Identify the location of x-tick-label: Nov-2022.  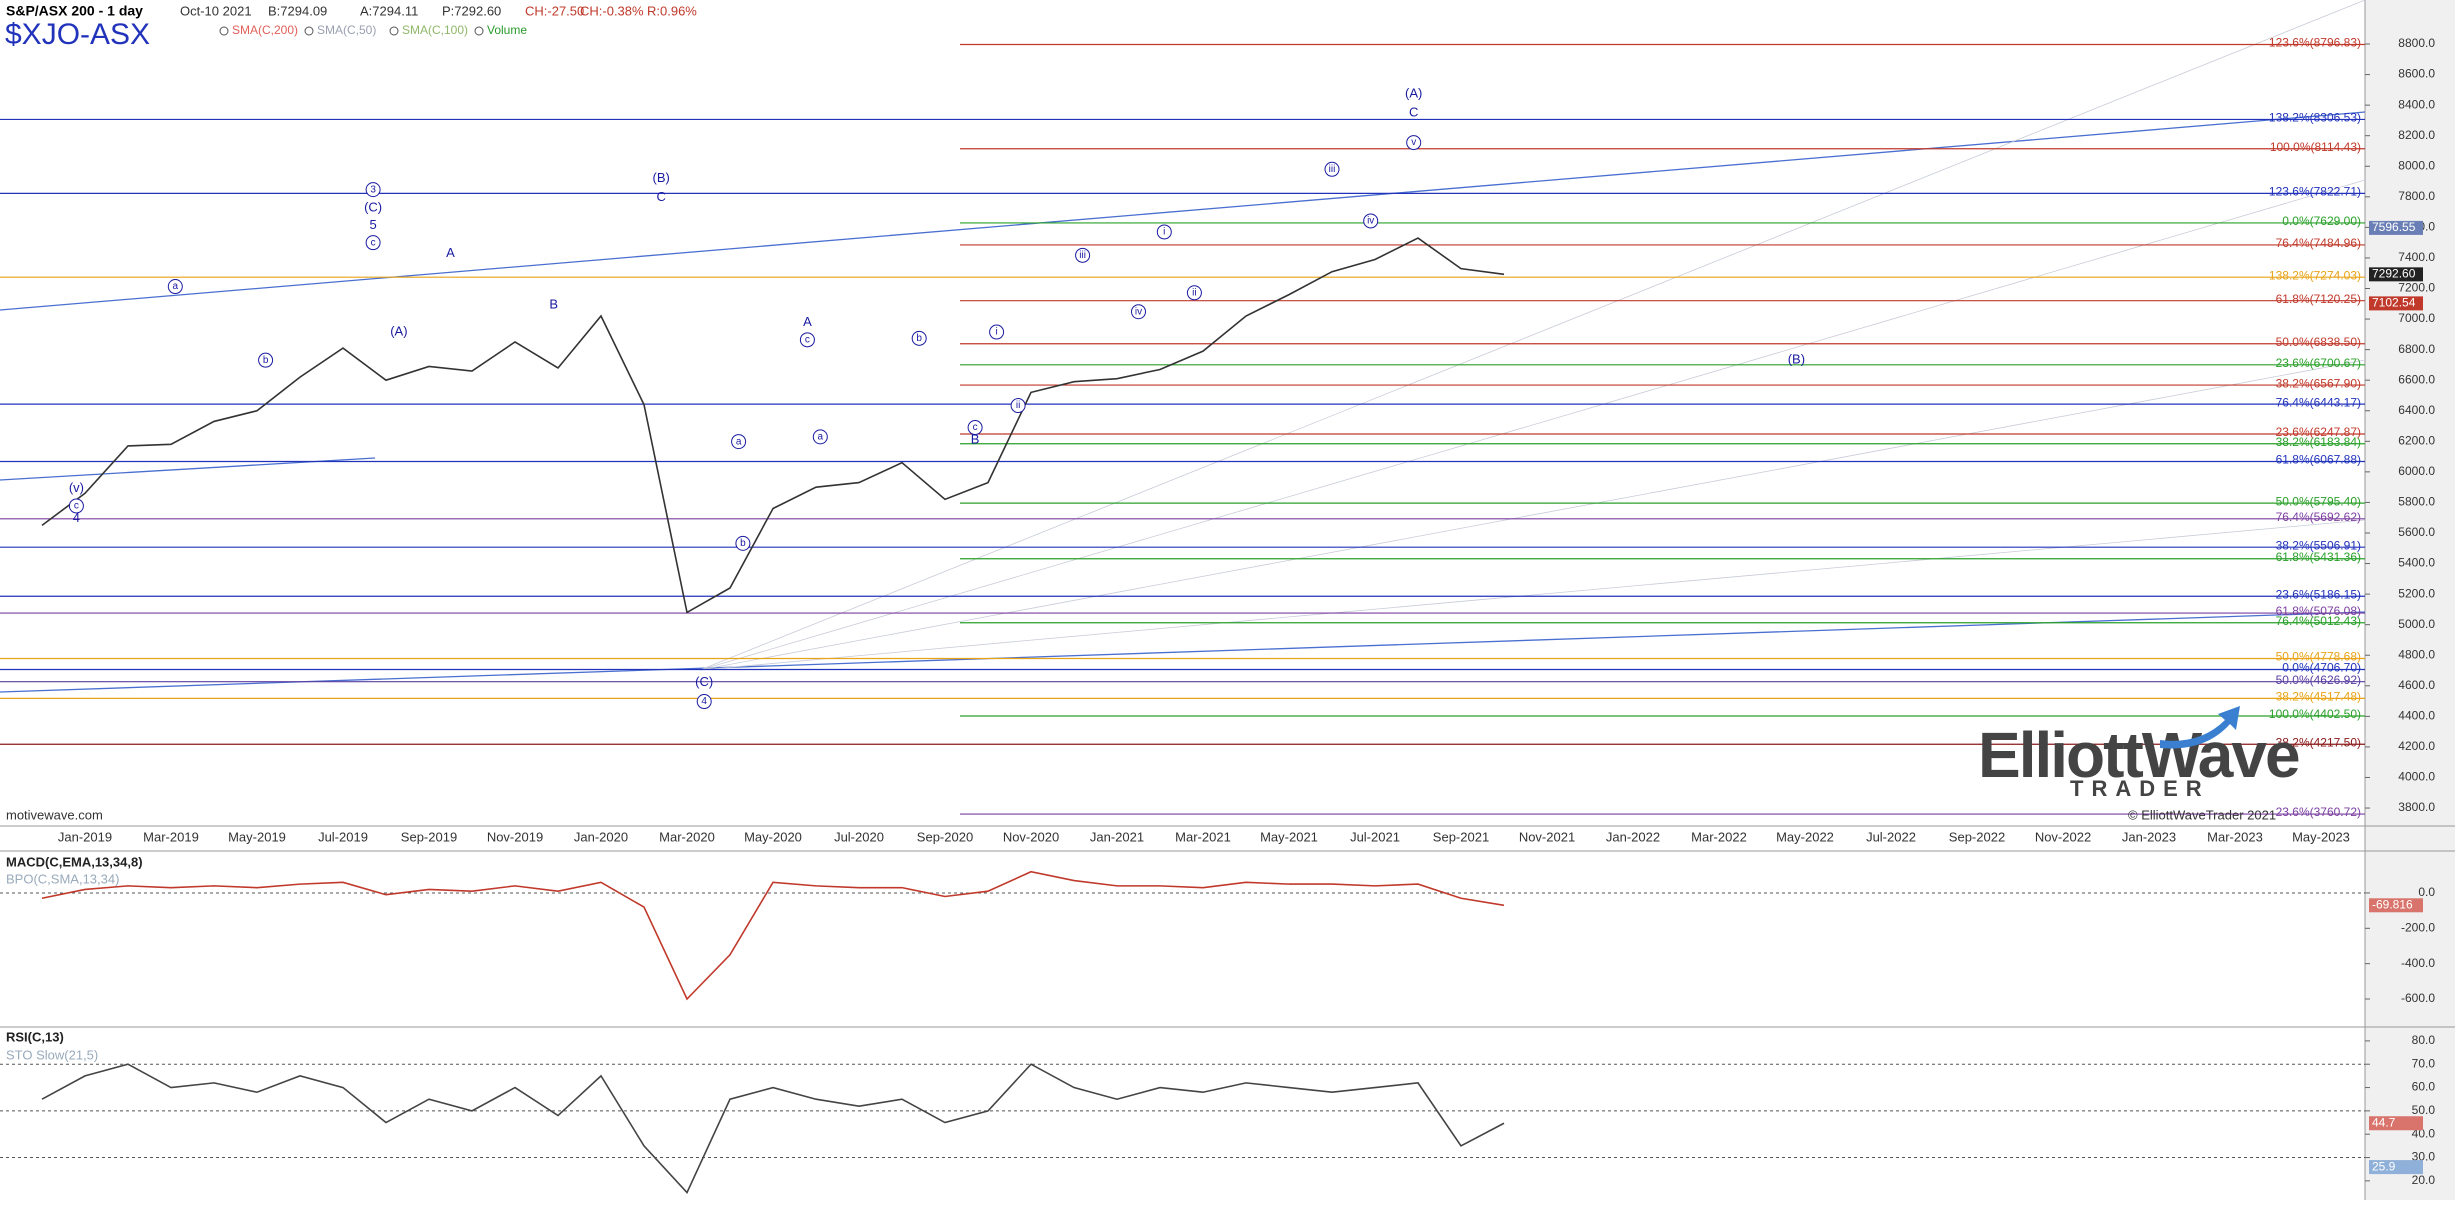
(2063, 836).